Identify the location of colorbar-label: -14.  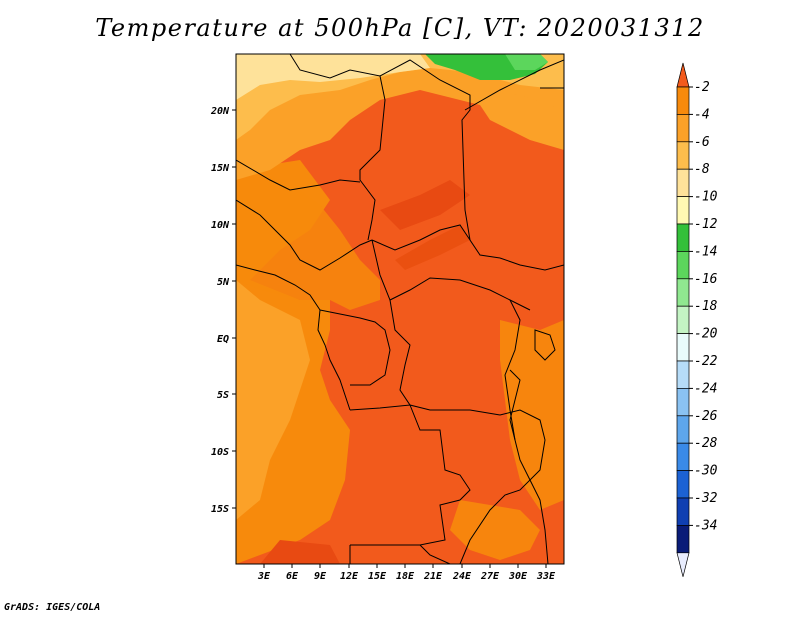
(705, 251).